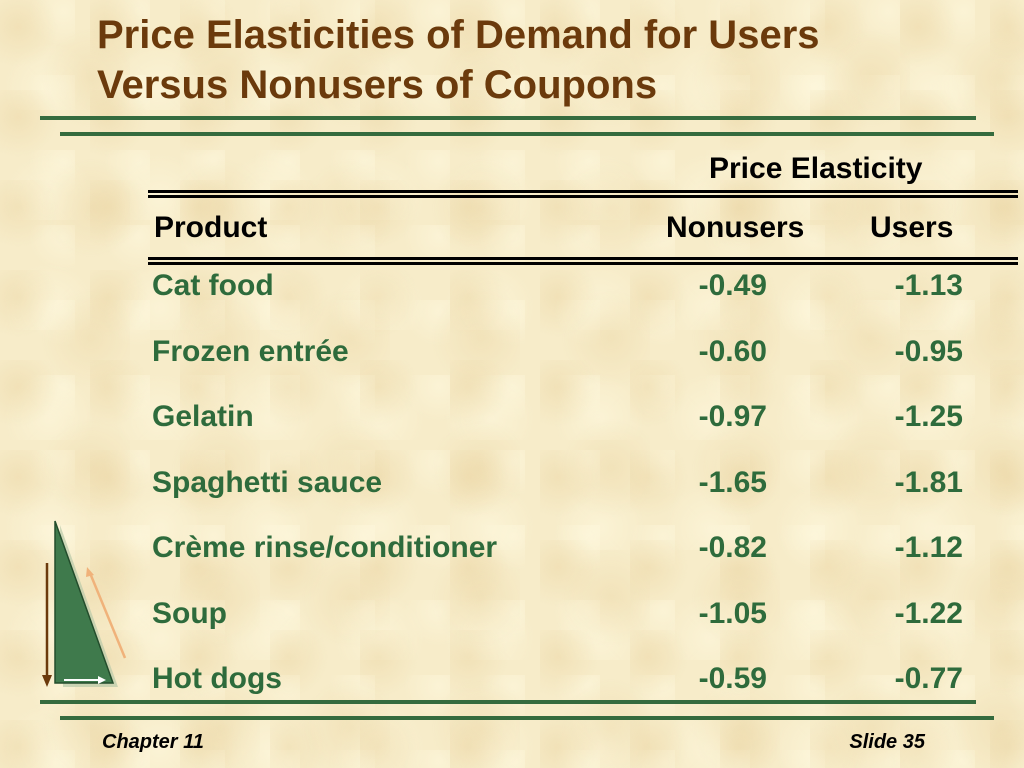 This screenshot has width=1024, height=768. What do you see at coordinates (508, 118) in the screenshot?
I see `top-divider-upper` at bounding box center [508, 118].